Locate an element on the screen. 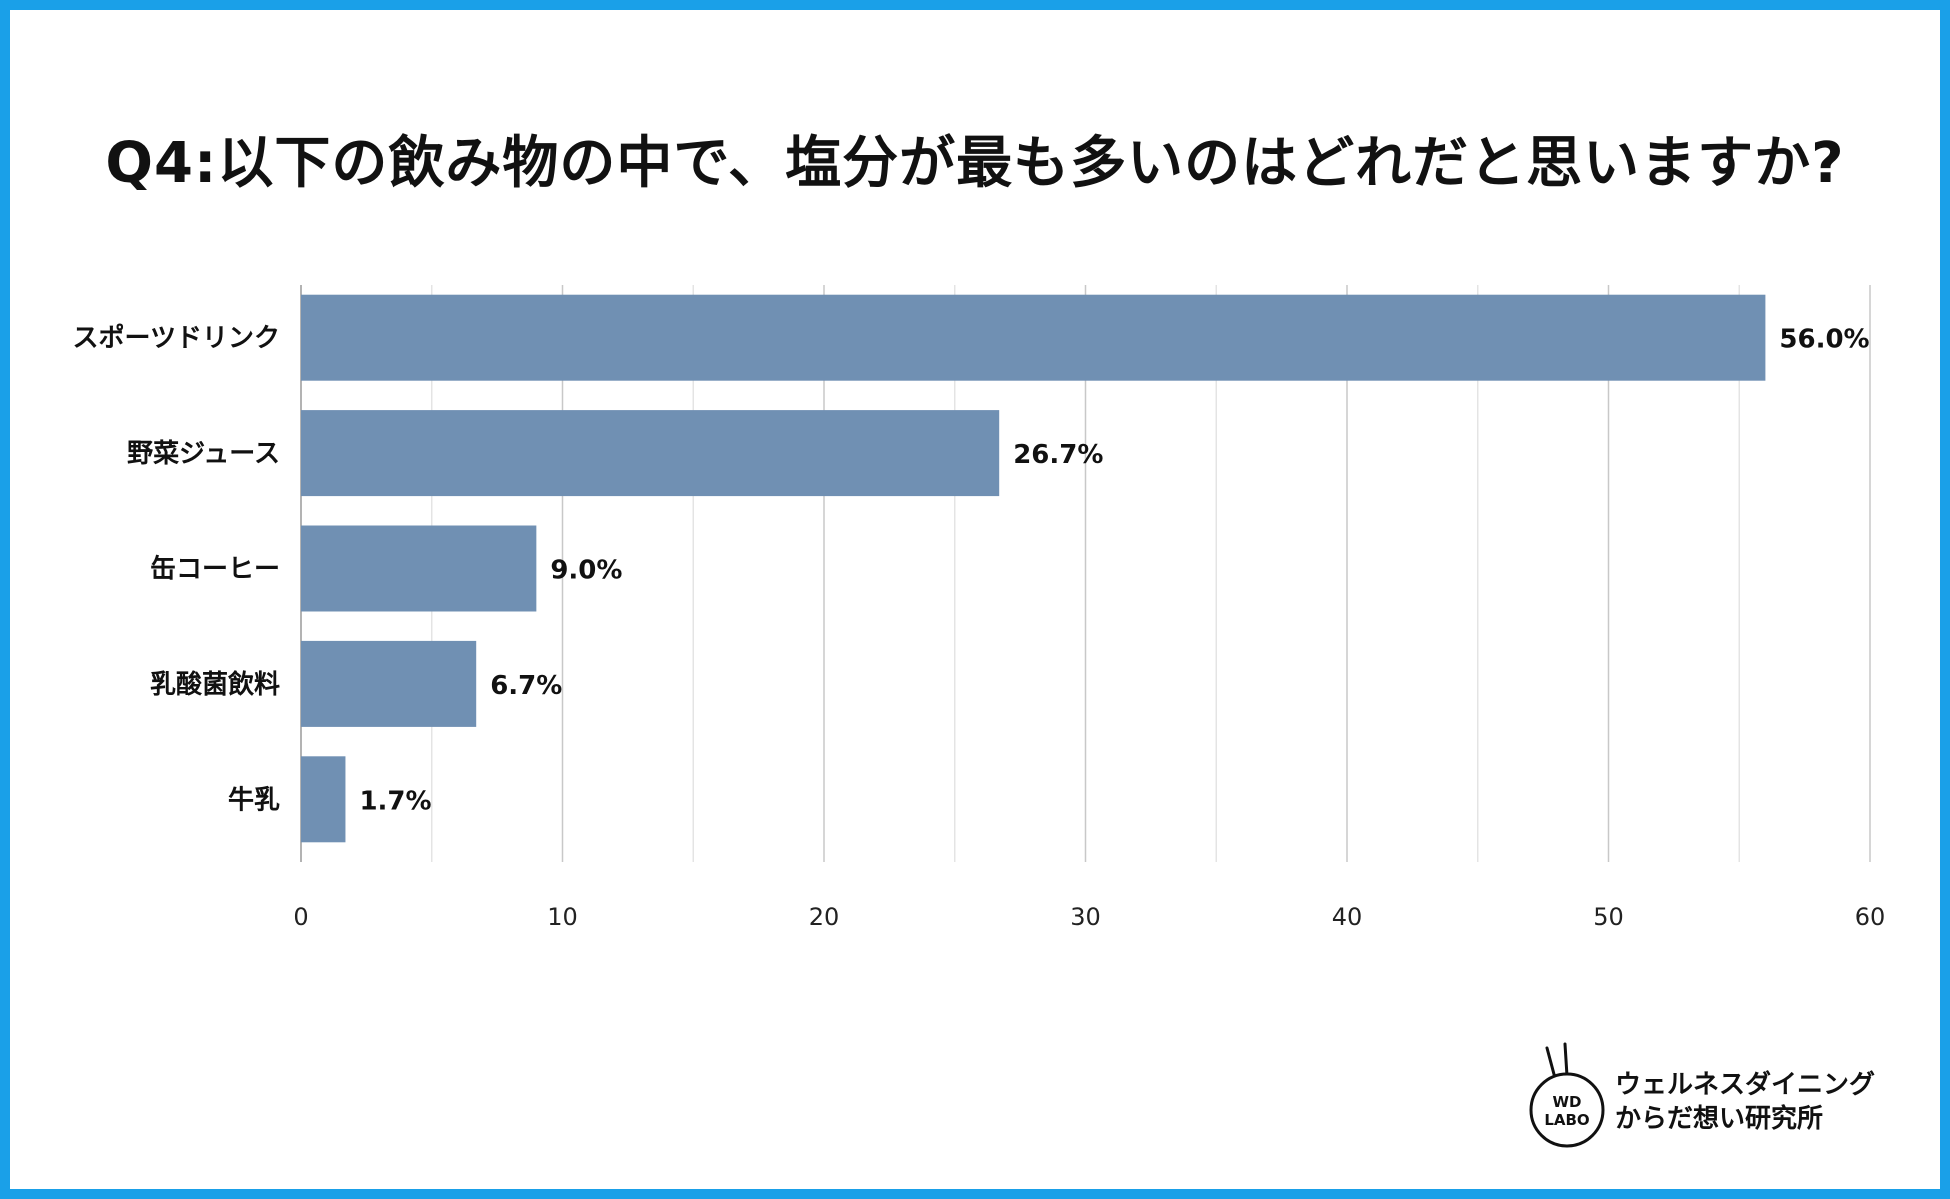 This screenshot has height=1199, width=1950. logo-mark-line1: WD is located at coordinates (1567, 1102).